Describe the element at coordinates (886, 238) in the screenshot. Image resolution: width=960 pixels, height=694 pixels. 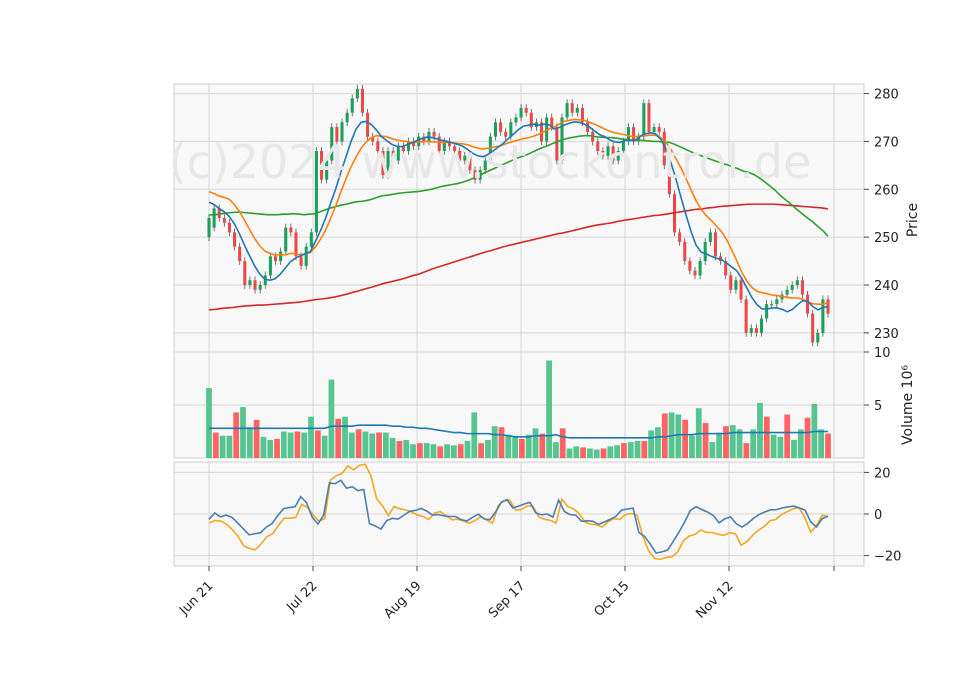
I see `price-tick-label: 250` at that location.